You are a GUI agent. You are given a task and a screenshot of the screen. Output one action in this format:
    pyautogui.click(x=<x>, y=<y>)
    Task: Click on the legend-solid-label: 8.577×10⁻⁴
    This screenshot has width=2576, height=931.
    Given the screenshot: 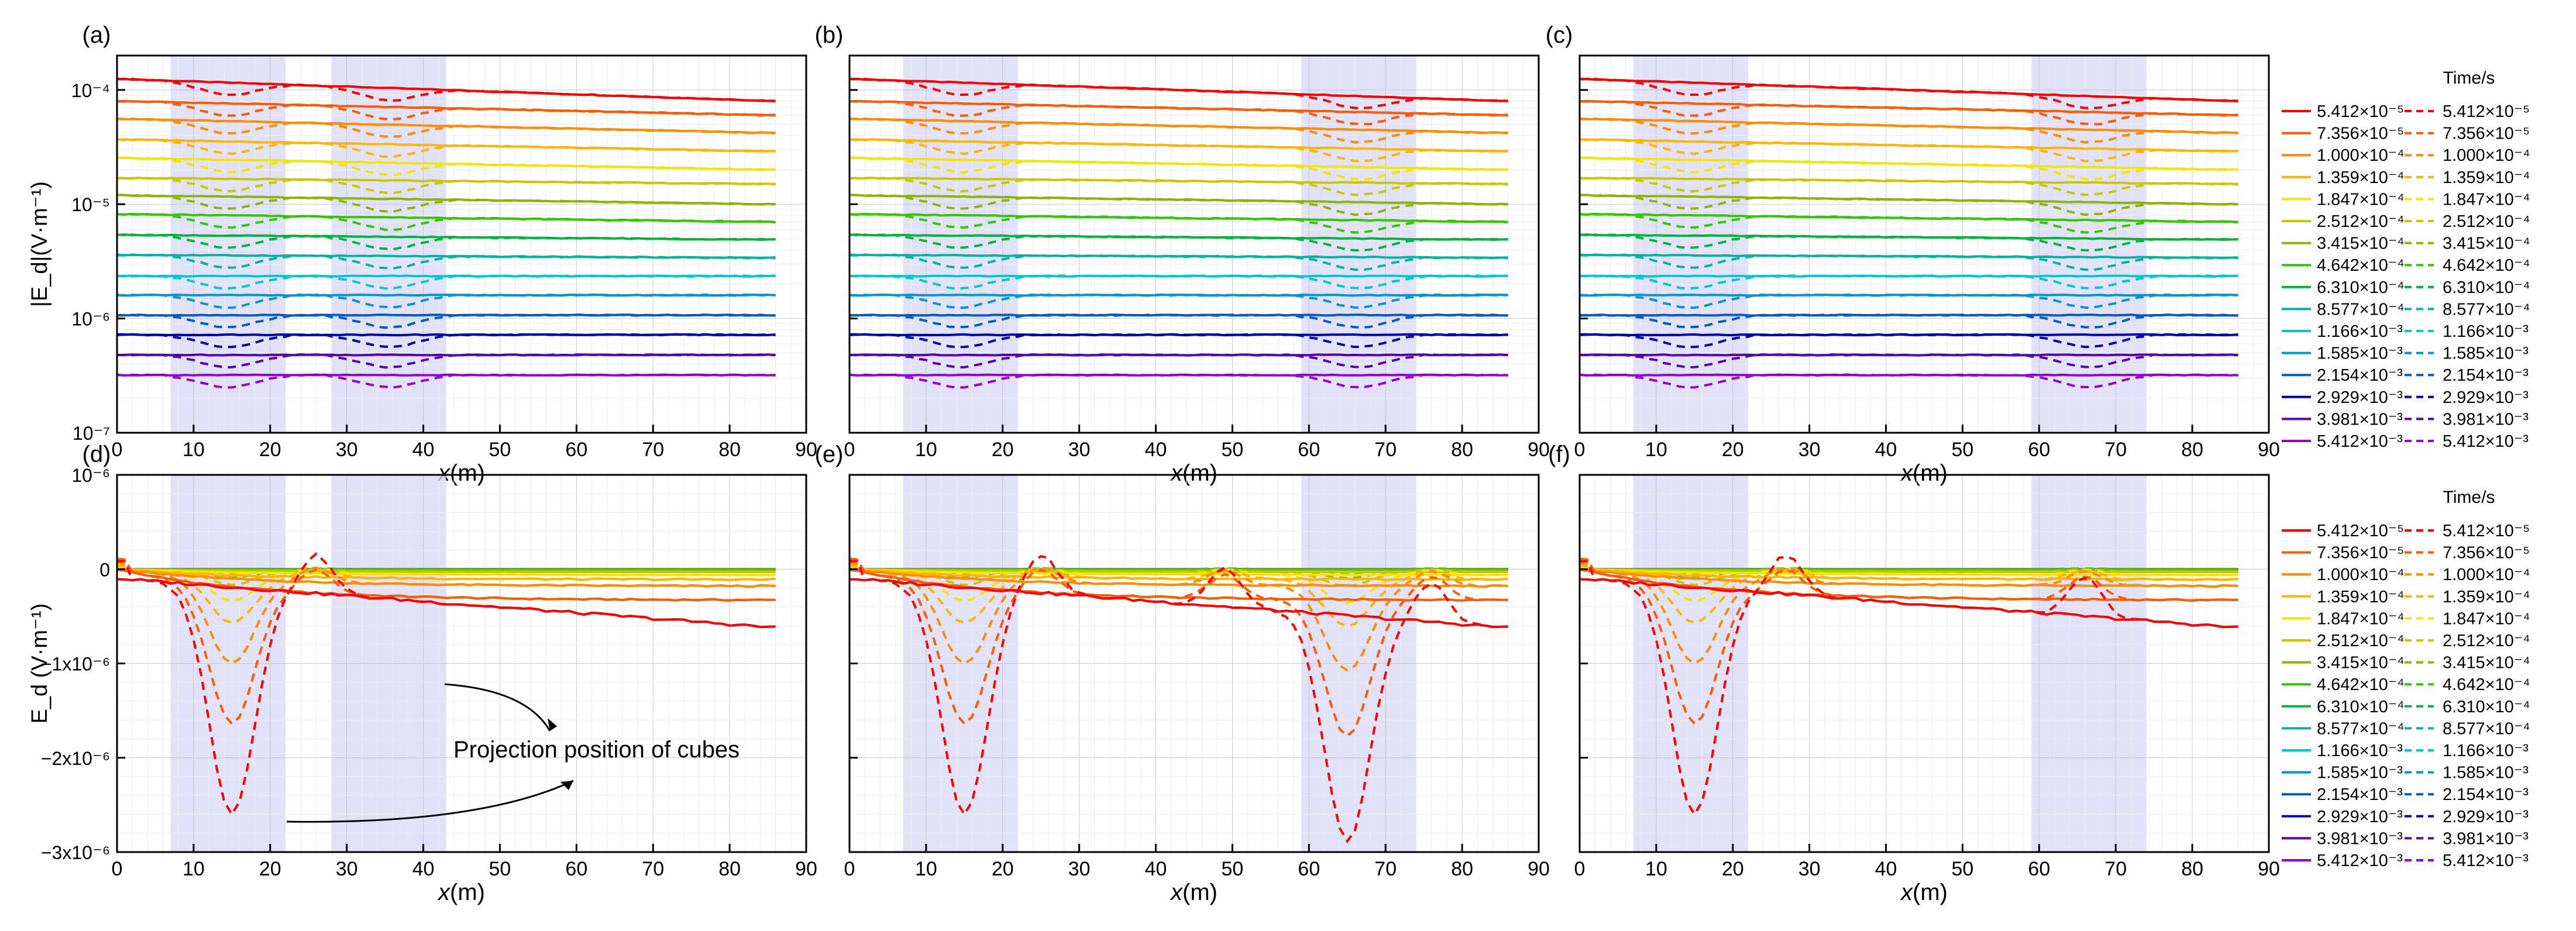 What is the action you would take?
    pyautogui.click(x=2361, y=309)
    